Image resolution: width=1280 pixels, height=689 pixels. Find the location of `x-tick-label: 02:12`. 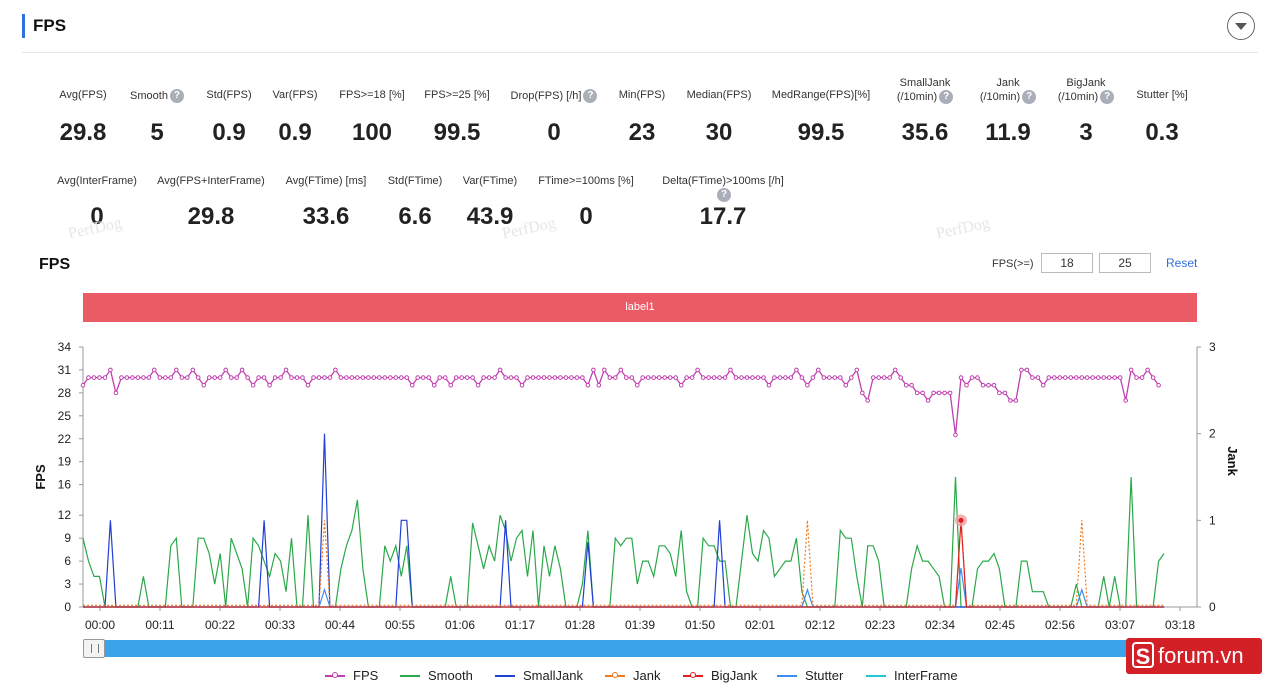

x-tick-label: 02:12 is located at coordinates (820, 625).